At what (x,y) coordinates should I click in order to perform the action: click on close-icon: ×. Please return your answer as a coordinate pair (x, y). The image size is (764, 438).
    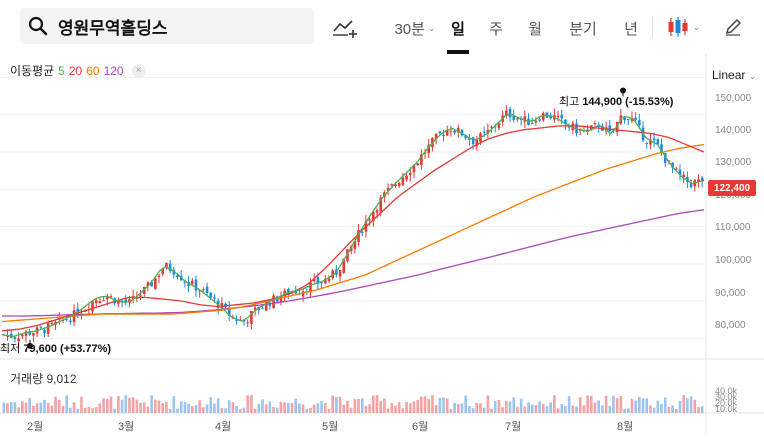
    Looking at the image, I should click on (138, 70).